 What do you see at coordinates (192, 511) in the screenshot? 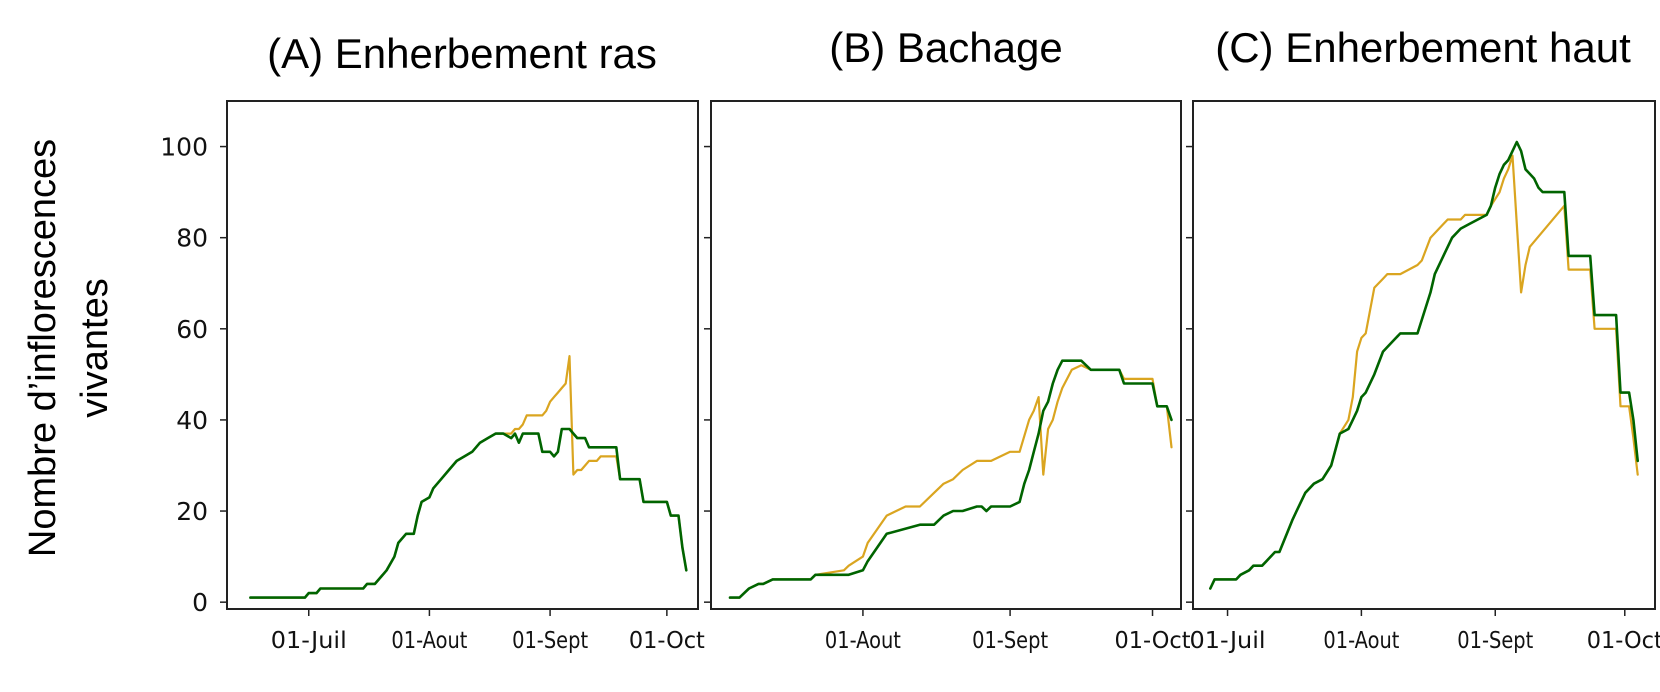
I see `panel-a-ytick-label-1: 20` at bounding box center [192, 511].